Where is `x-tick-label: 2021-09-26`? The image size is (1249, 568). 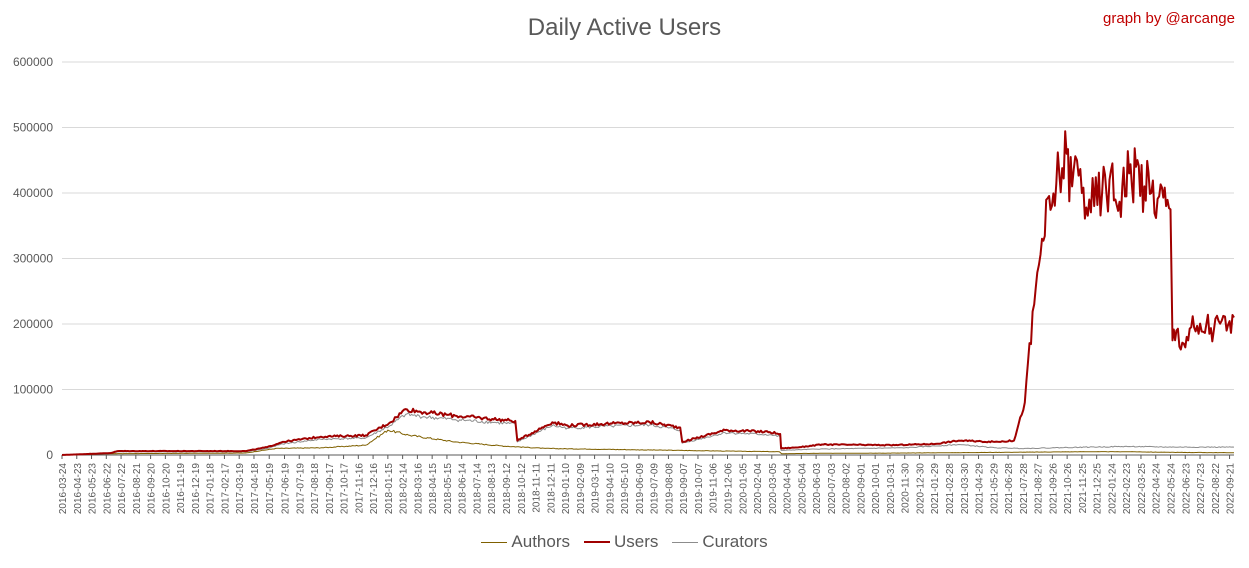
x-tick-label: 2021-09-26 is located at coordinates (1053, 489).